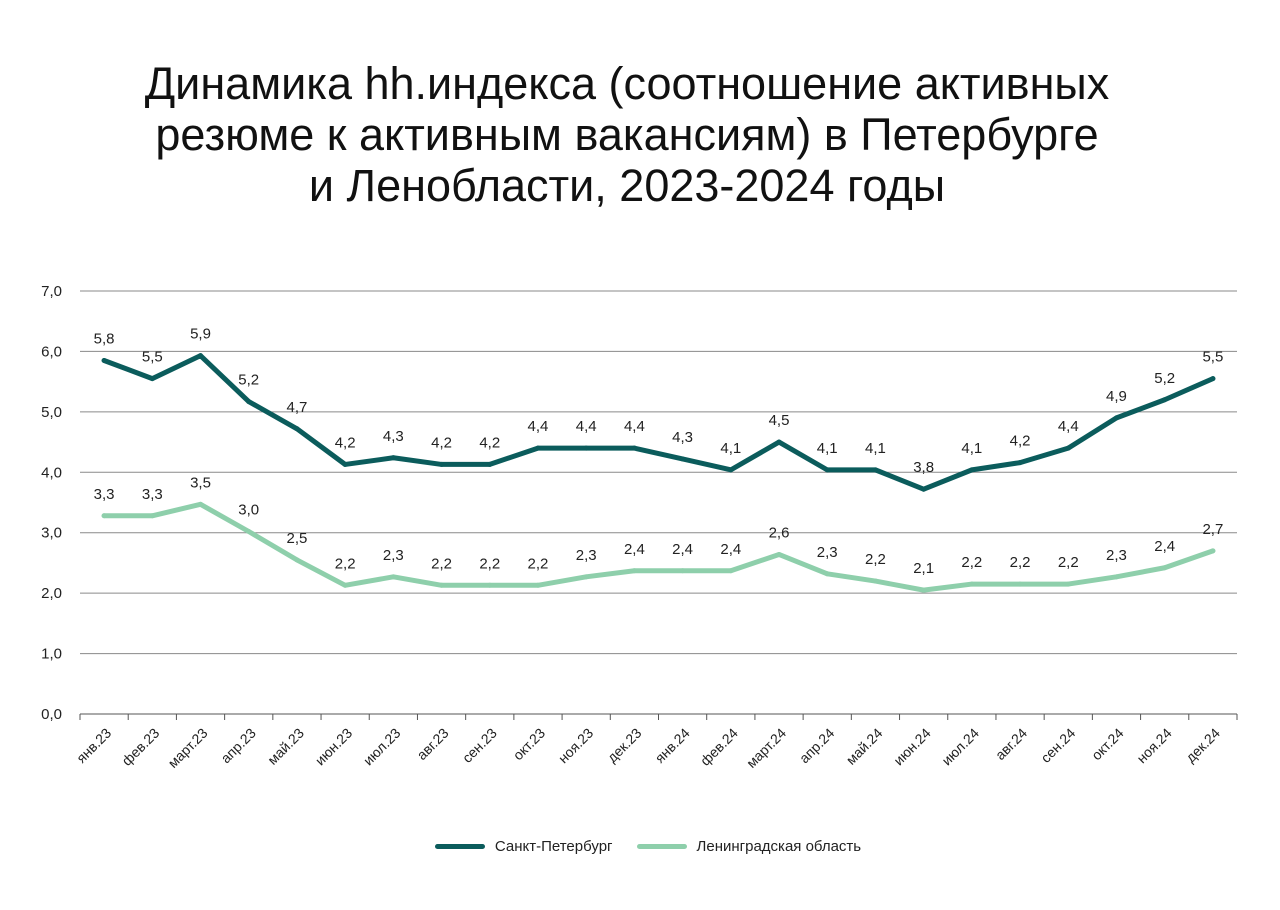 The width and height of the screenshot is (1280, 910). Describe the element at coordinates (51, 654) in the screenshot. I see `y-tick-label: 1,0` at that location.